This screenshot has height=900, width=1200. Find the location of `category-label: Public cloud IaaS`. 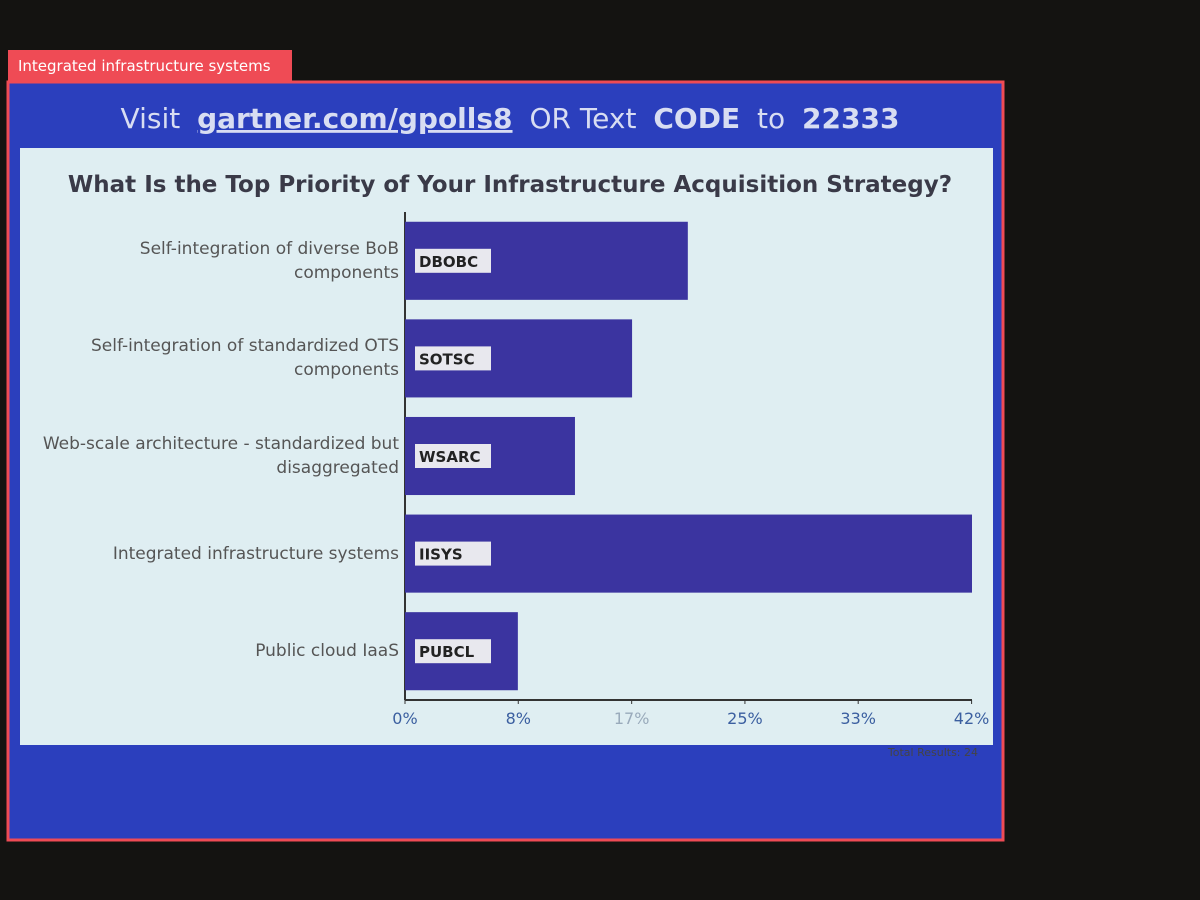

category-label: Public cloud IaaS is located at coordinates (327, 651).